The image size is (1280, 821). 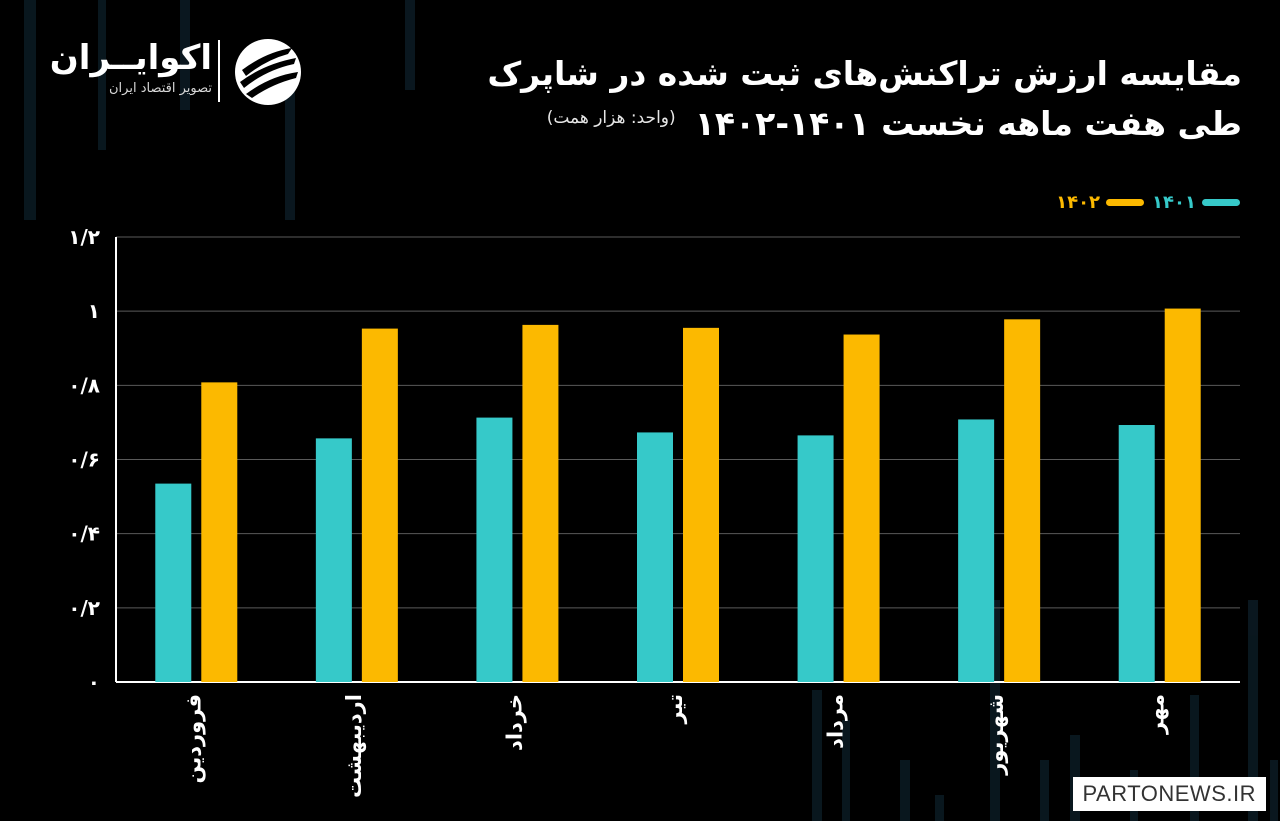 I want to click on logo-text: اکوایــران تصویر اقتصاد ایران, so click(x=127, y=67).